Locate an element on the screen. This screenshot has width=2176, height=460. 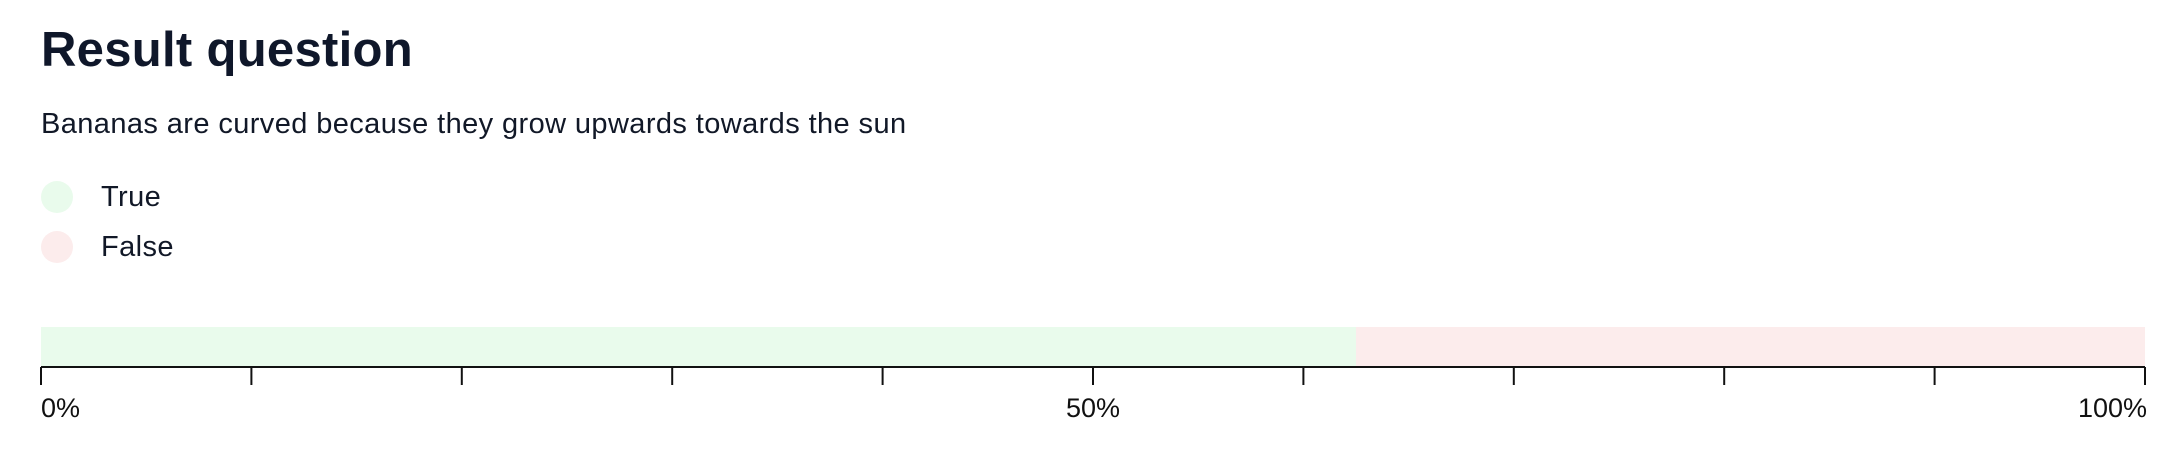
legend-label-true: True is located at coordinates (131, 197).